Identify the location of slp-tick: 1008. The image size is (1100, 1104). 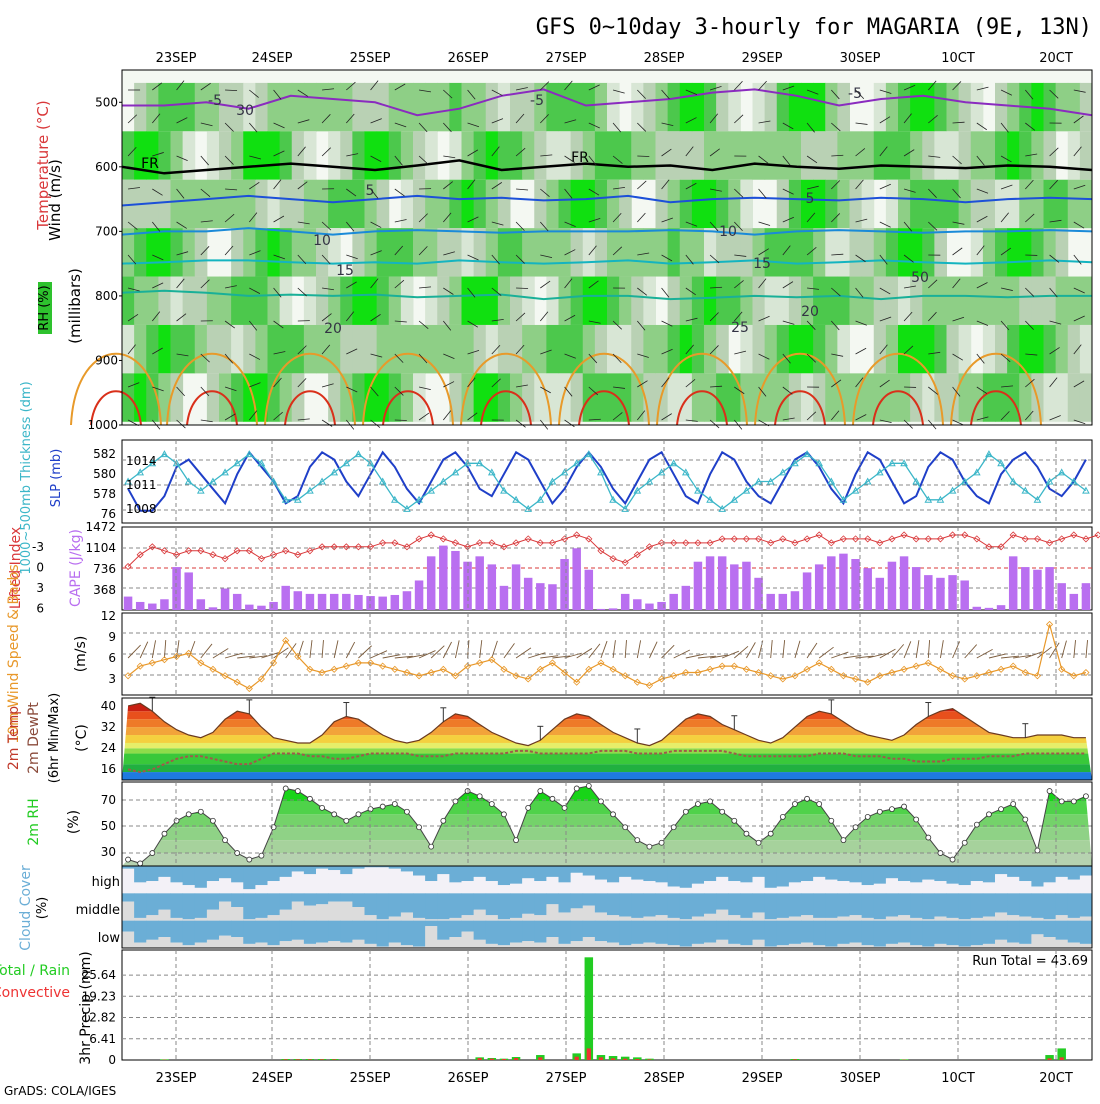
(141, 509).